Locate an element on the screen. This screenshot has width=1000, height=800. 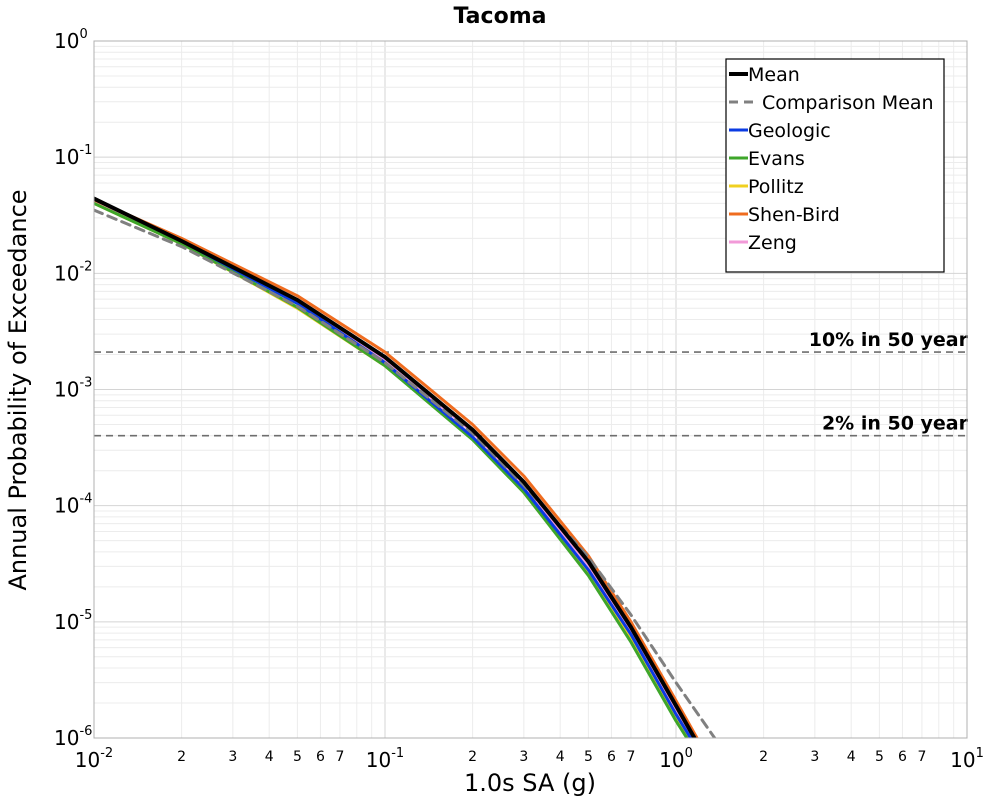
reference-line-label: 2% in 50 year is located at coordinates (895, 424).